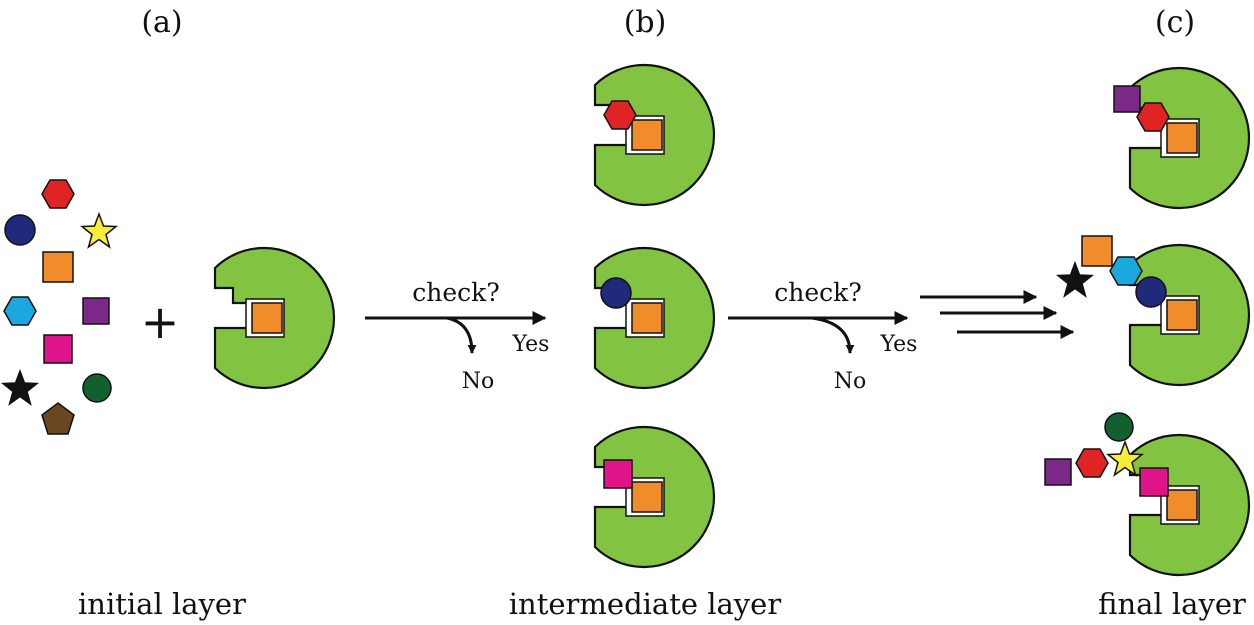 The height and width of the screenshot is (625, 1254). I want to click on intermediate-disc-magenta-square, so click(654, 497).